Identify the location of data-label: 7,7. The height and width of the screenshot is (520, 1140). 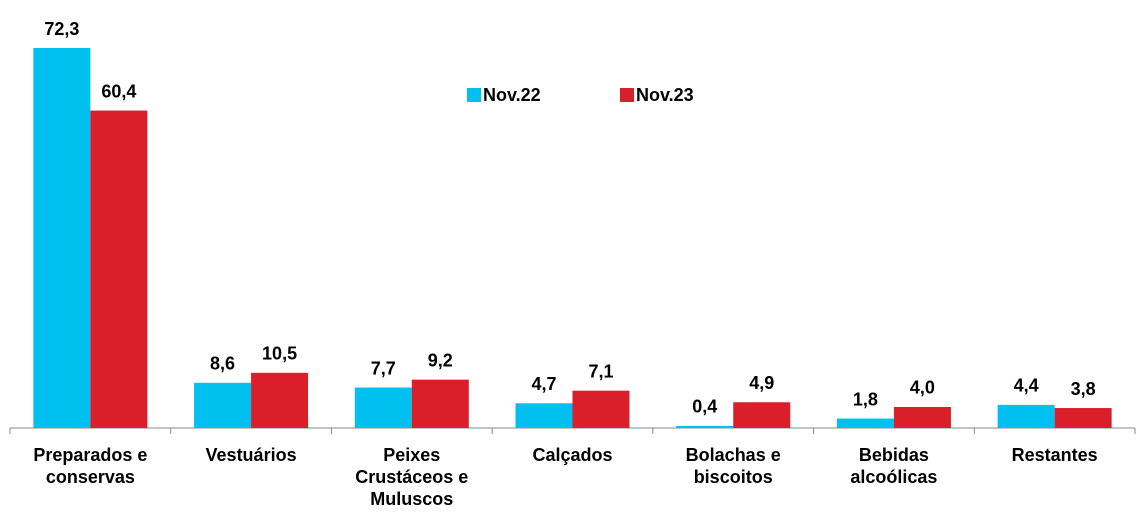
(383, 368).